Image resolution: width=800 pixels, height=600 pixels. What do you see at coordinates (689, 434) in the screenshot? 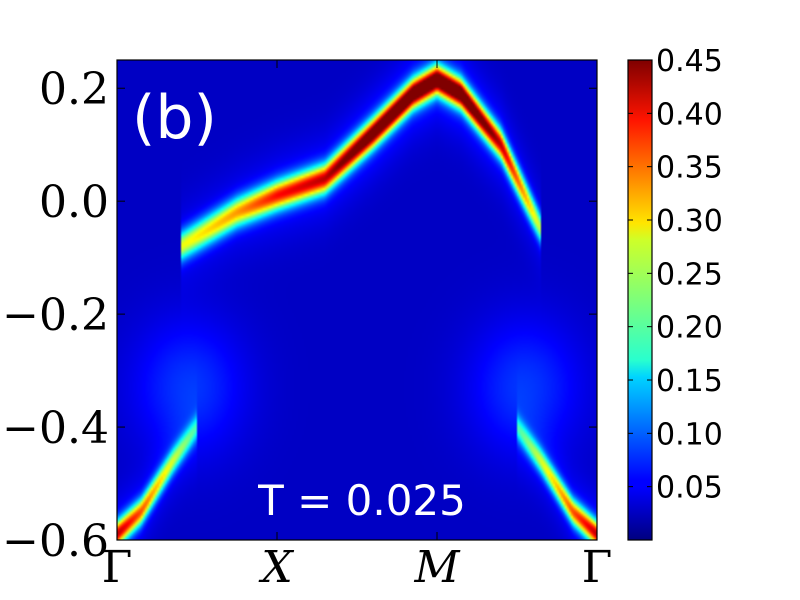
I see `colorbar-tick-label: 0.10` at bounding box center [689, 434].